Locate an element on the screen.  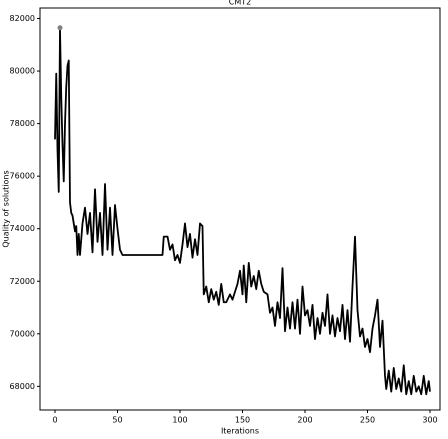
y-tick-label: 76000 is located at coordinates (22, 176).